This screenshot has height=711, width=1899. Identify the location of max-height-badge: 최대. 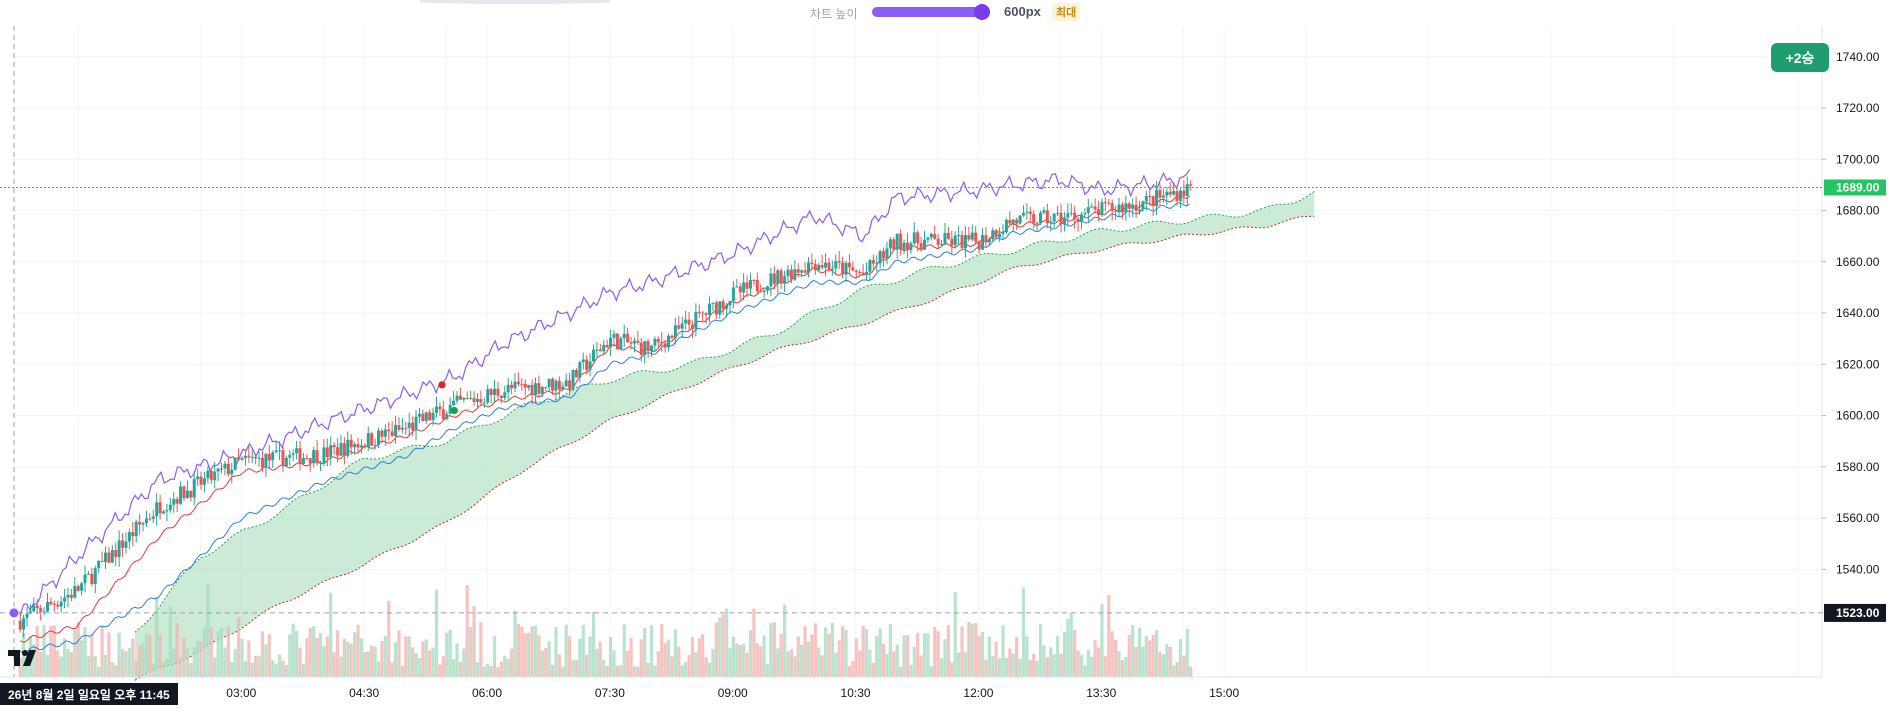
(1066, 12).